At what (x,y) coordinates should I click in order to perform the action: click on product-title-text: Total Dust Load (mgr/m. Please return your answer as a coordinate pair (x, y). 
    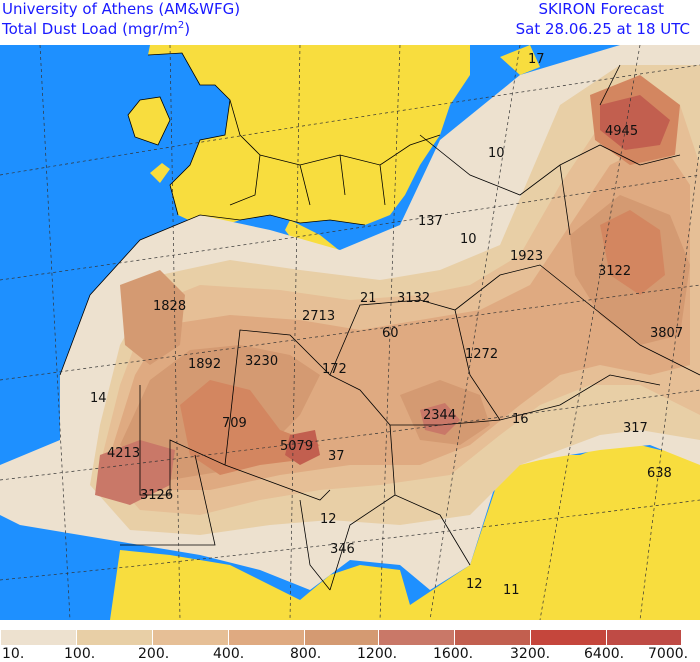
    Looking at the image, I should click on (90, 29).